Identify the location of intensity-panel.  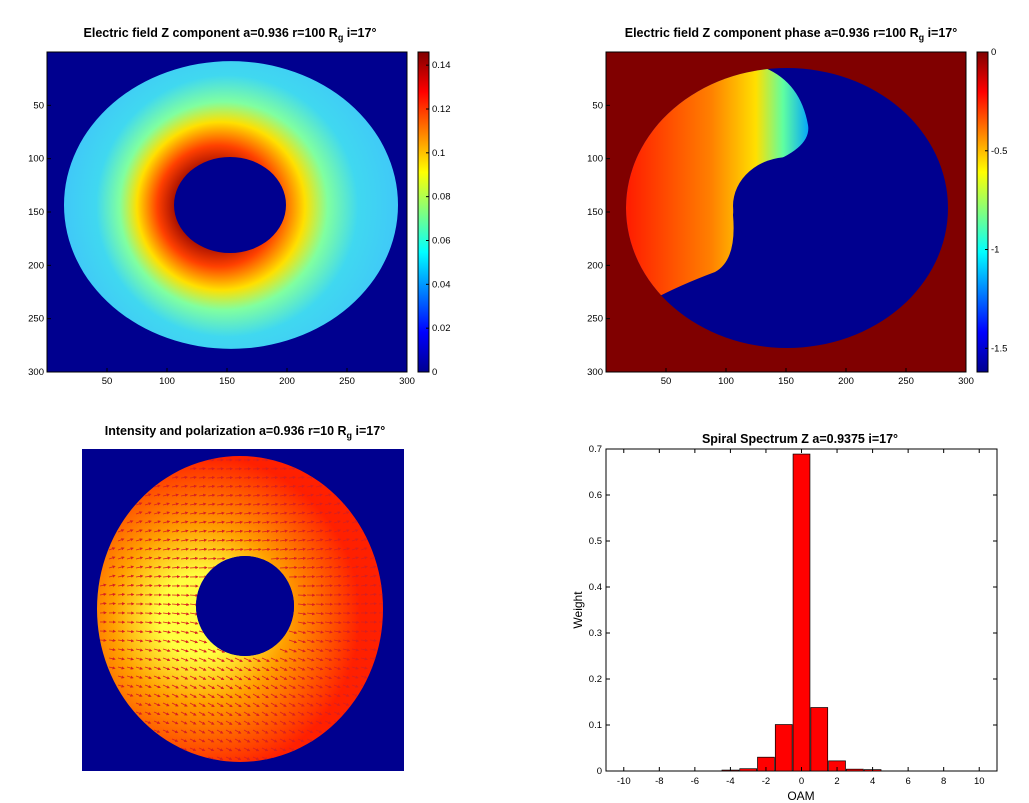
(243, 610).